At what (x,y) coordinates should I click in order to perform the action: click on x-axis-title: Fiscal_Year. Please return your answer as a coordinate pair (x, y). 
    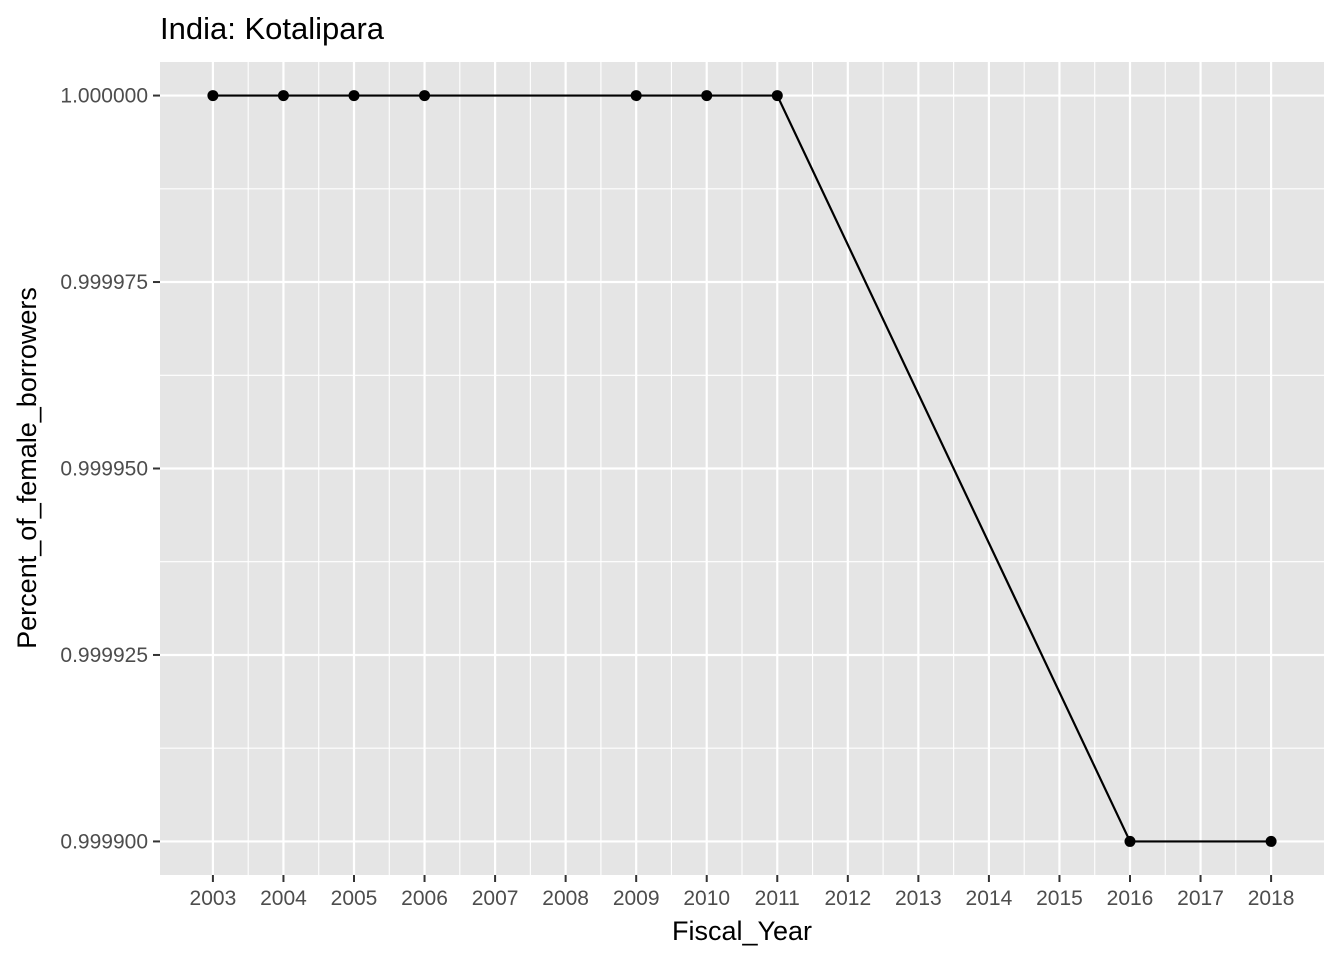
    Looking at the image, I should click on (742, 931).